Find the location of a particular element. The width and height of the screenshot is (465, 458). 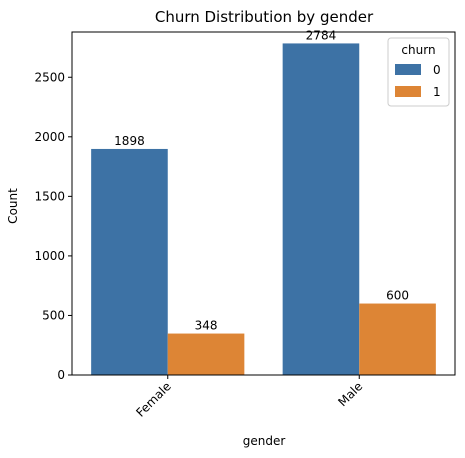

data-label: 2784 is located at coordinates (321, 35).